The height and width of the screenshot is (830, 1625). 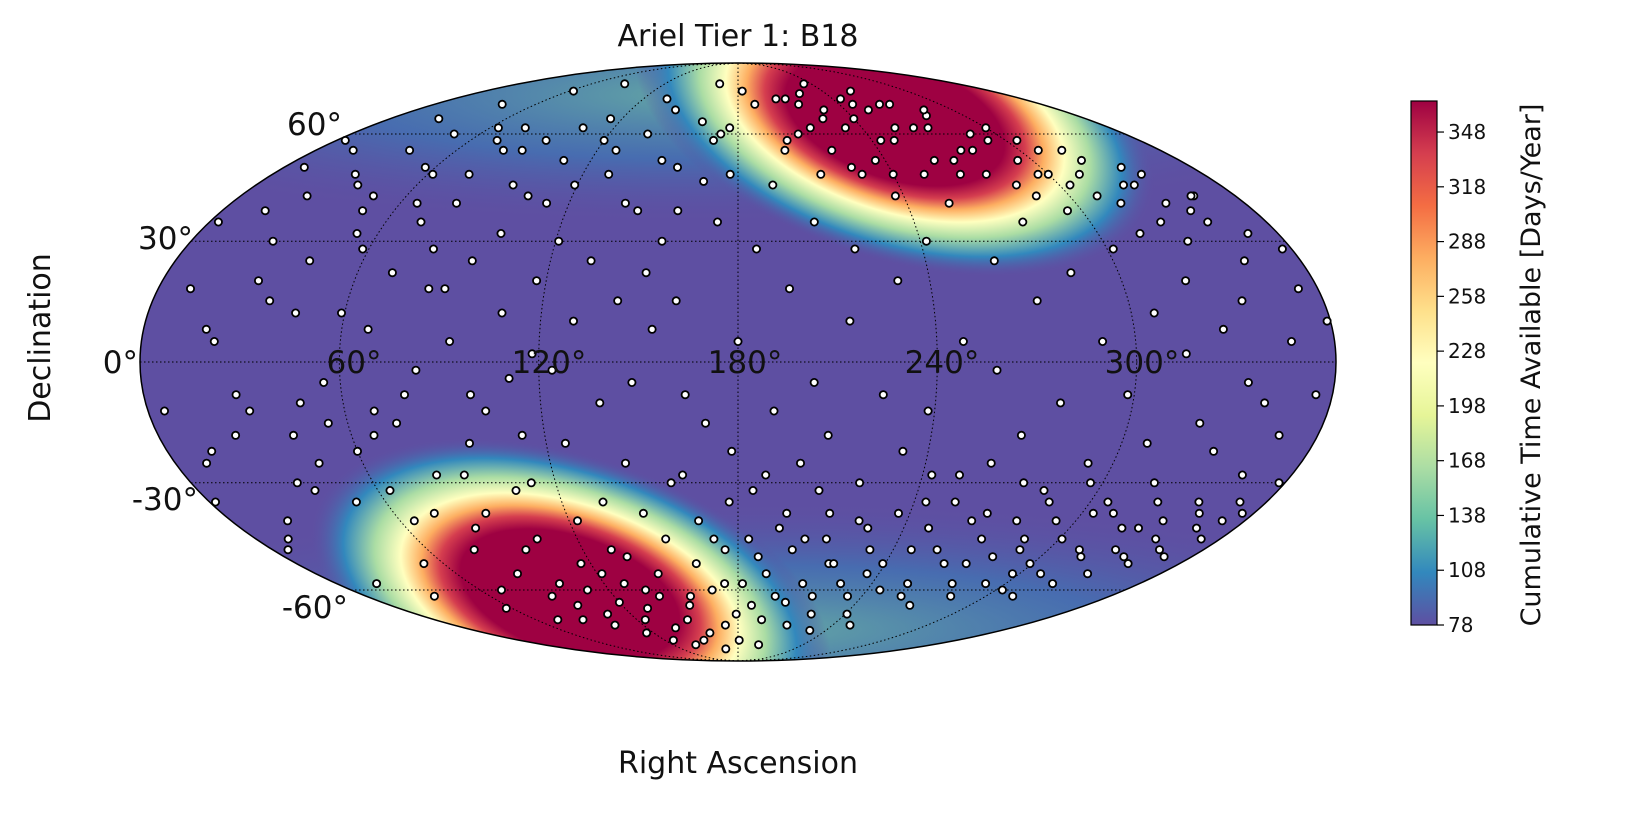 I want to click on cvz-south, so click(x=570, y=549).